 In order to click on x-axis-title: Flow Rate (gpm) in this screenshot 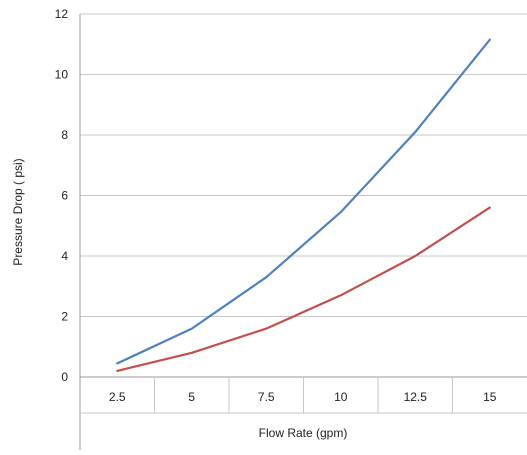, I will do `click(303, 433)`.